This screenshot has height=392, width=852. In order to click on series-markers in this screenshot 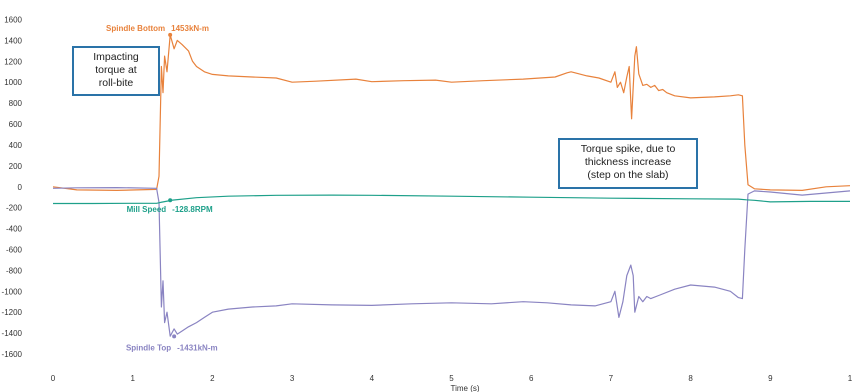, I will do `click(172, 185)`.